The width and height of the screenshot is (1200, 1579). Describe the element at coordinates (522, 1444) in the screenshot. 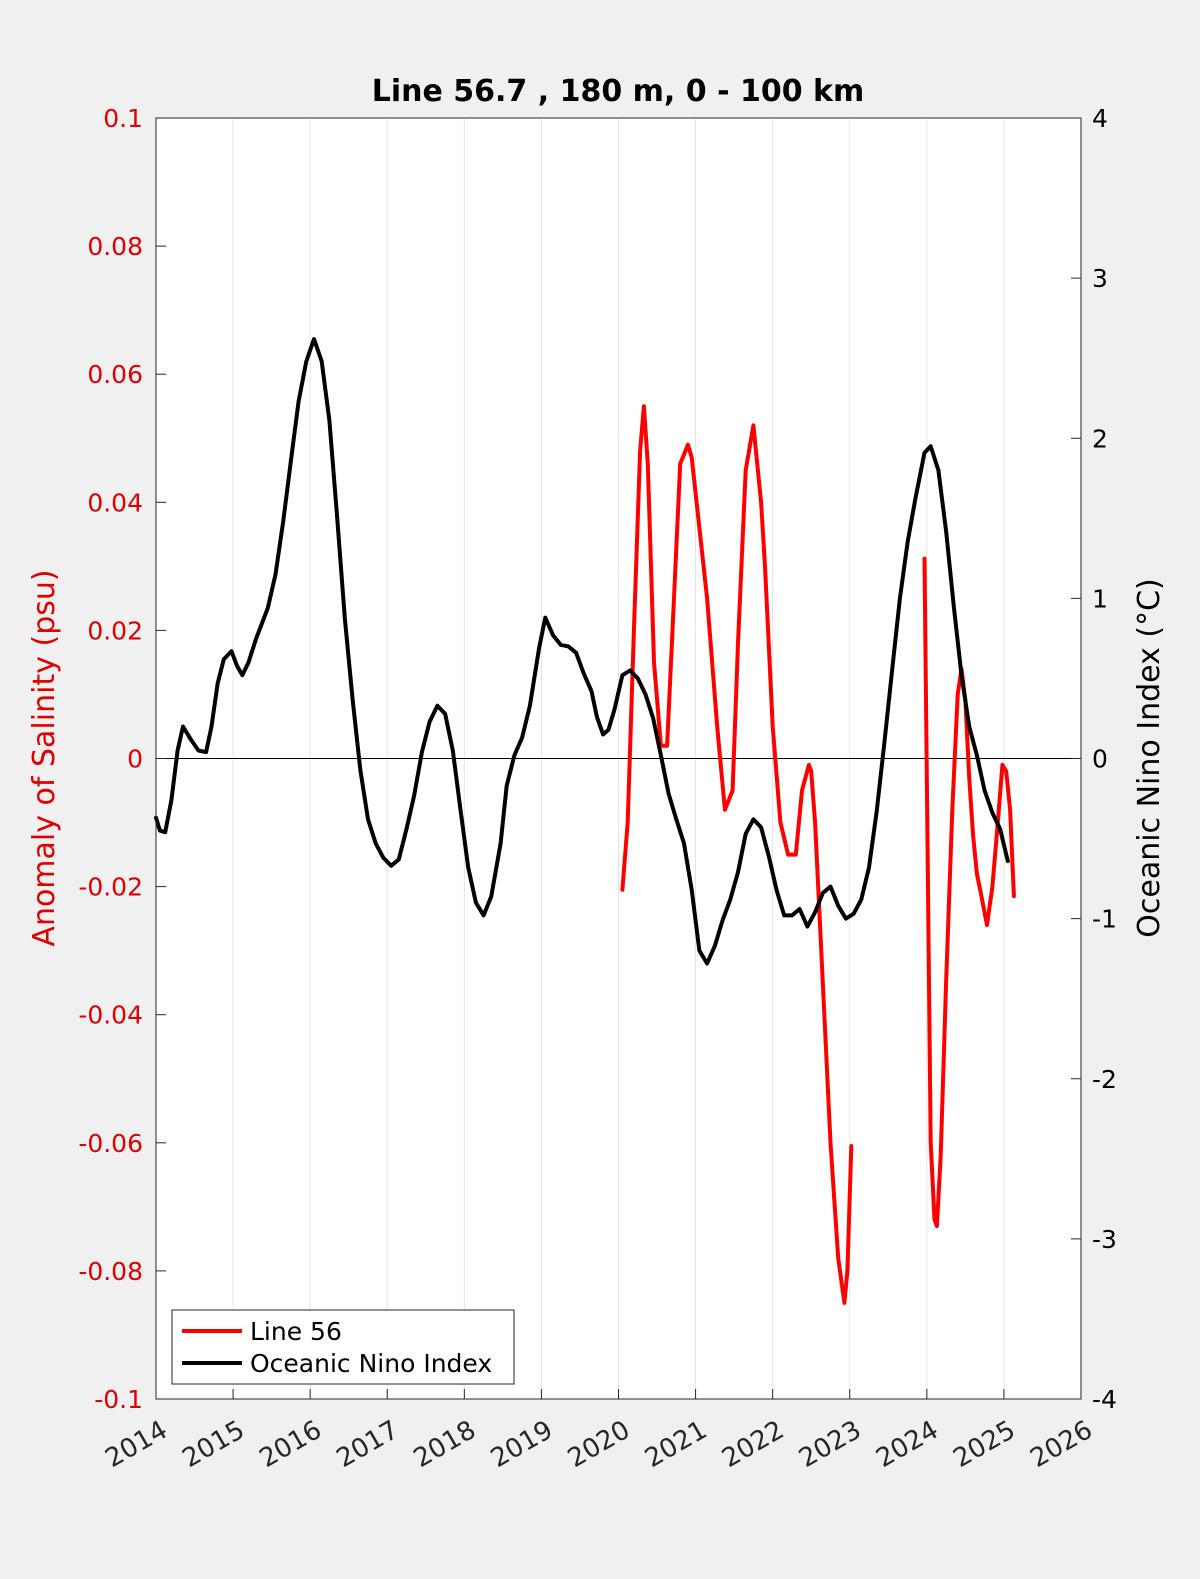

I see `x-tick-label: 2019` at that location.